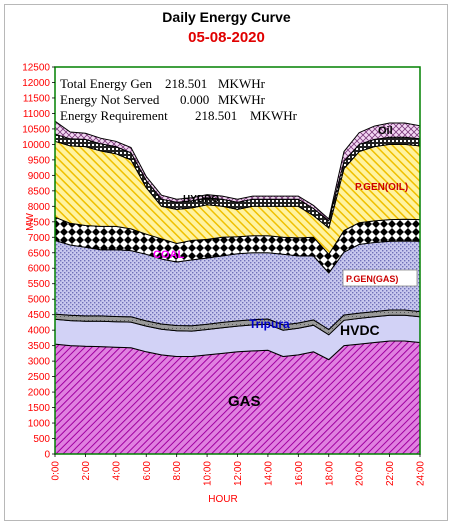 Image resolution: width=453 pixels, height=526 pixels. What do you see at coordinates (39, 207) in the screenshot?
I see `y-tick-label: 8000` at bounding box center [39, 207].